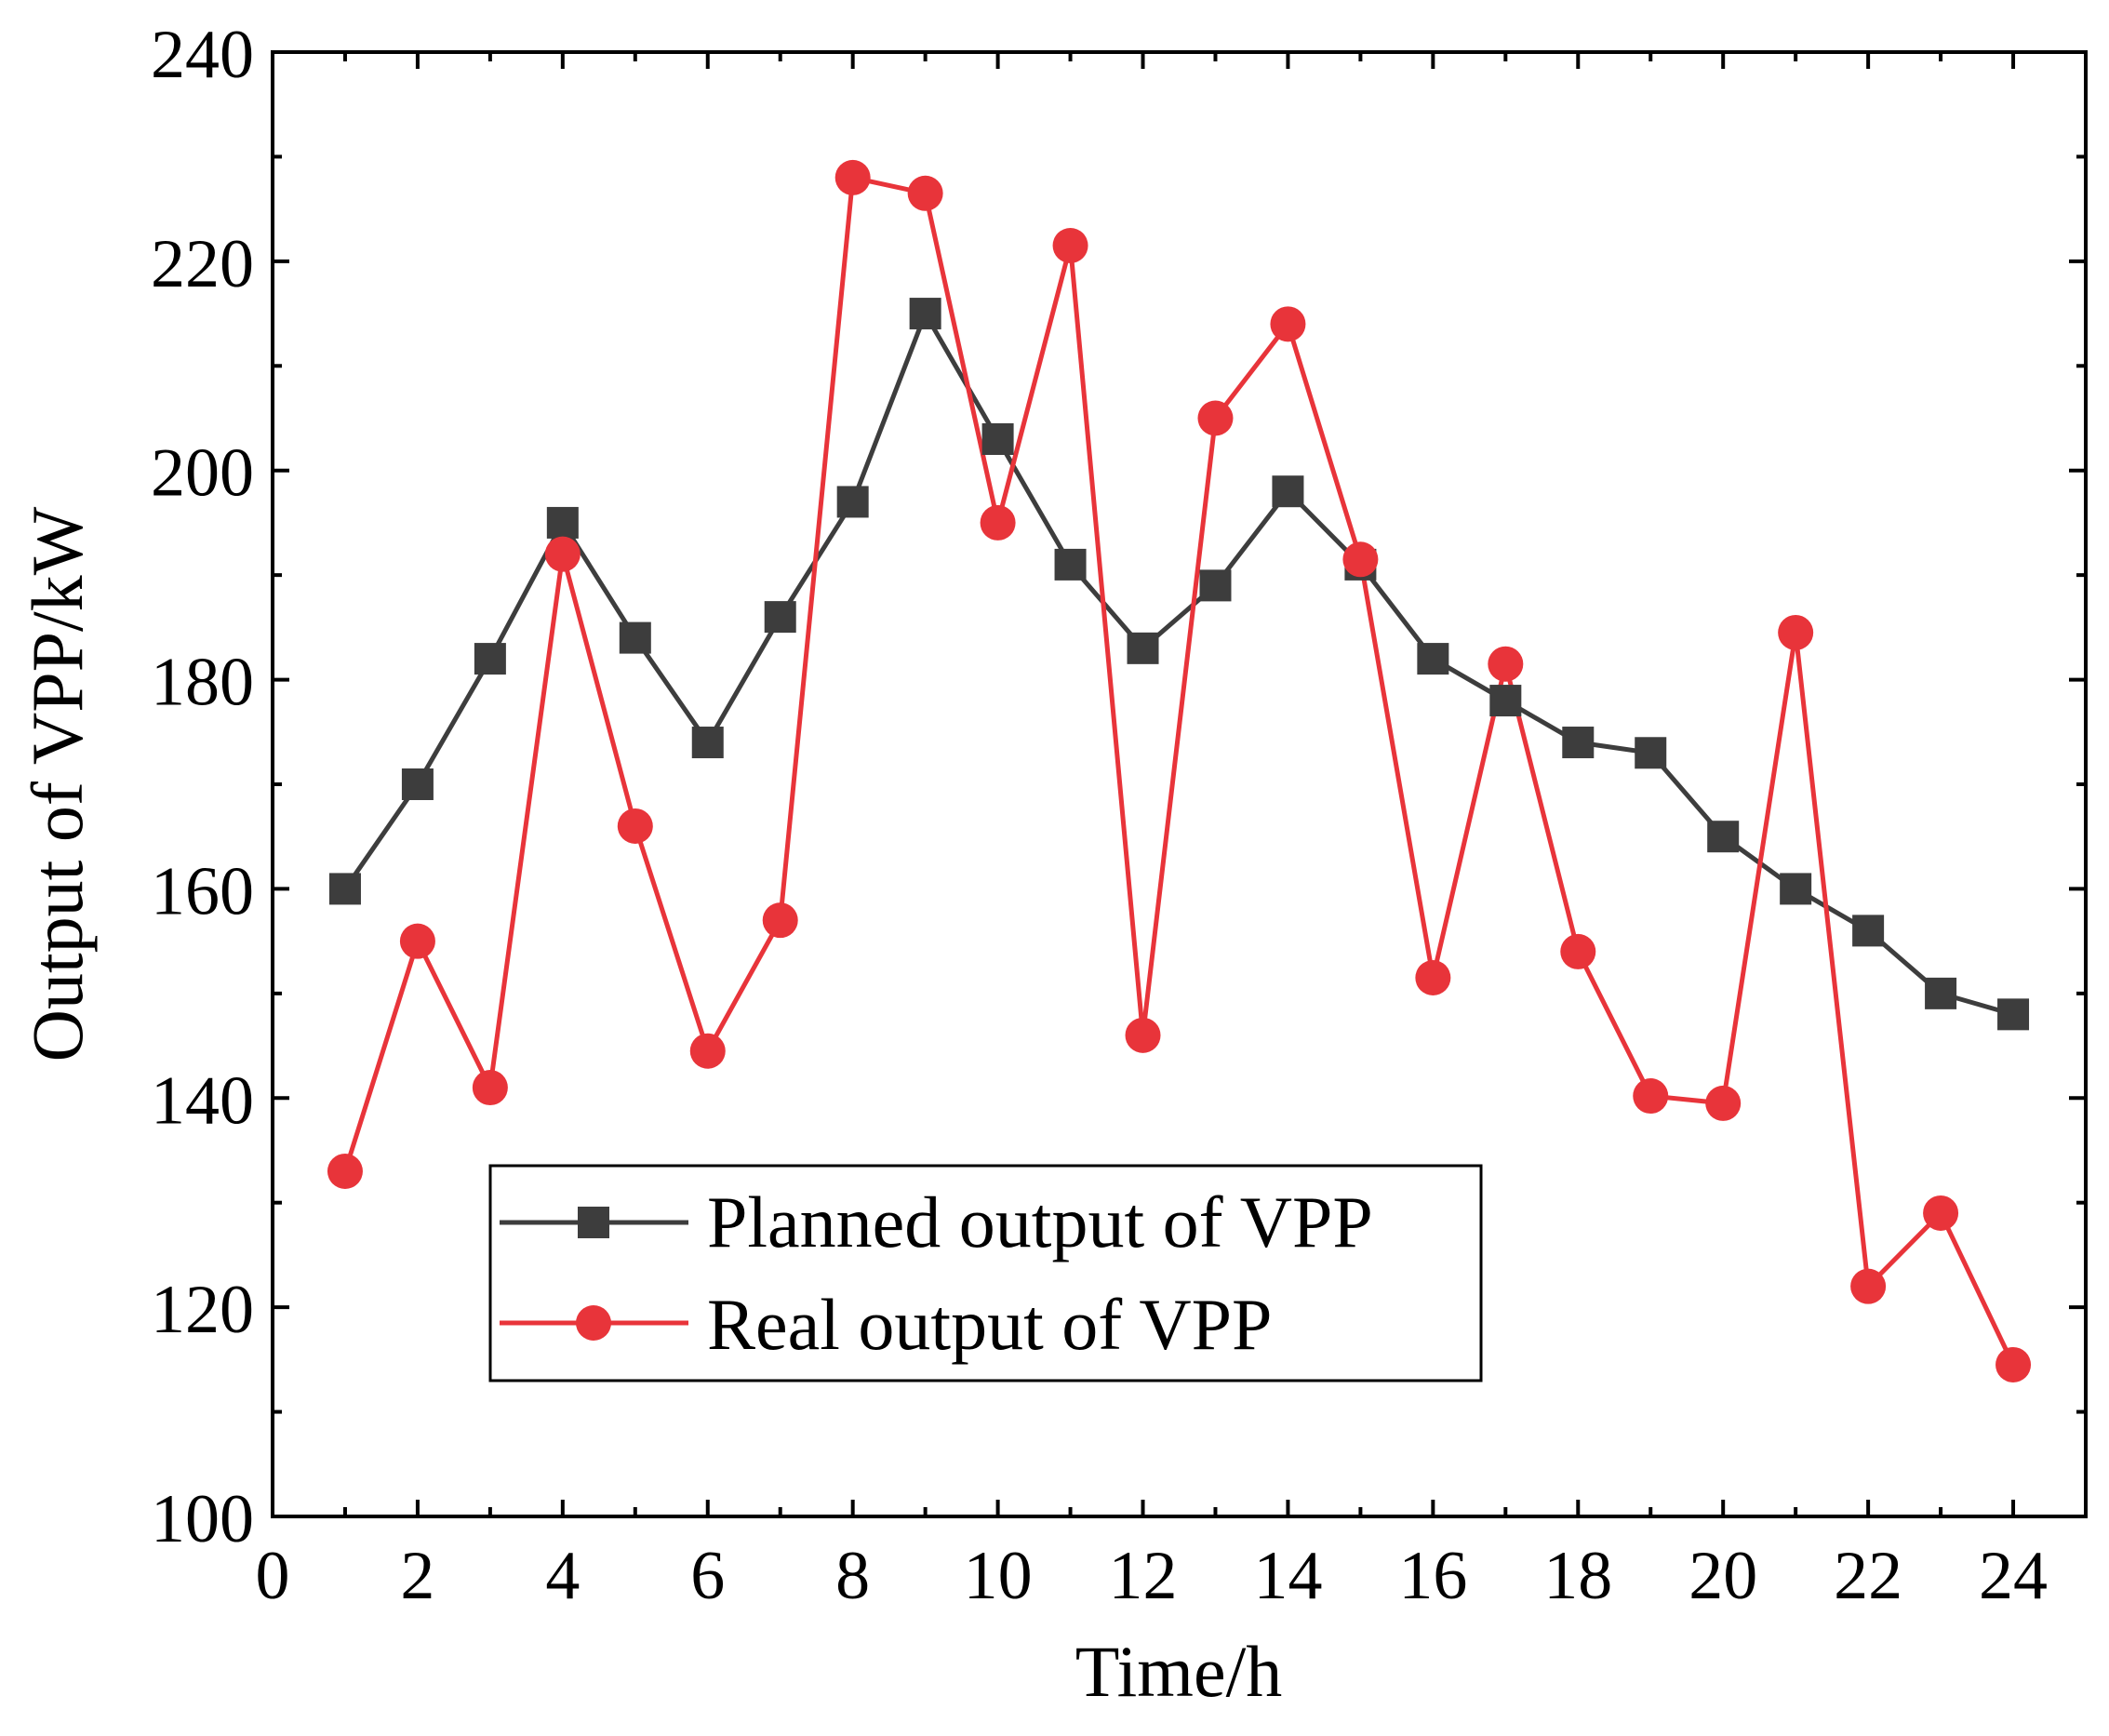 Image resolution: width=2109 pixels, height=1736 pixels. What do you see at coordinates (1577, 1576) in the screenshot?
I see `x-tick-label: 18` at bounding box center [1577, 1576].